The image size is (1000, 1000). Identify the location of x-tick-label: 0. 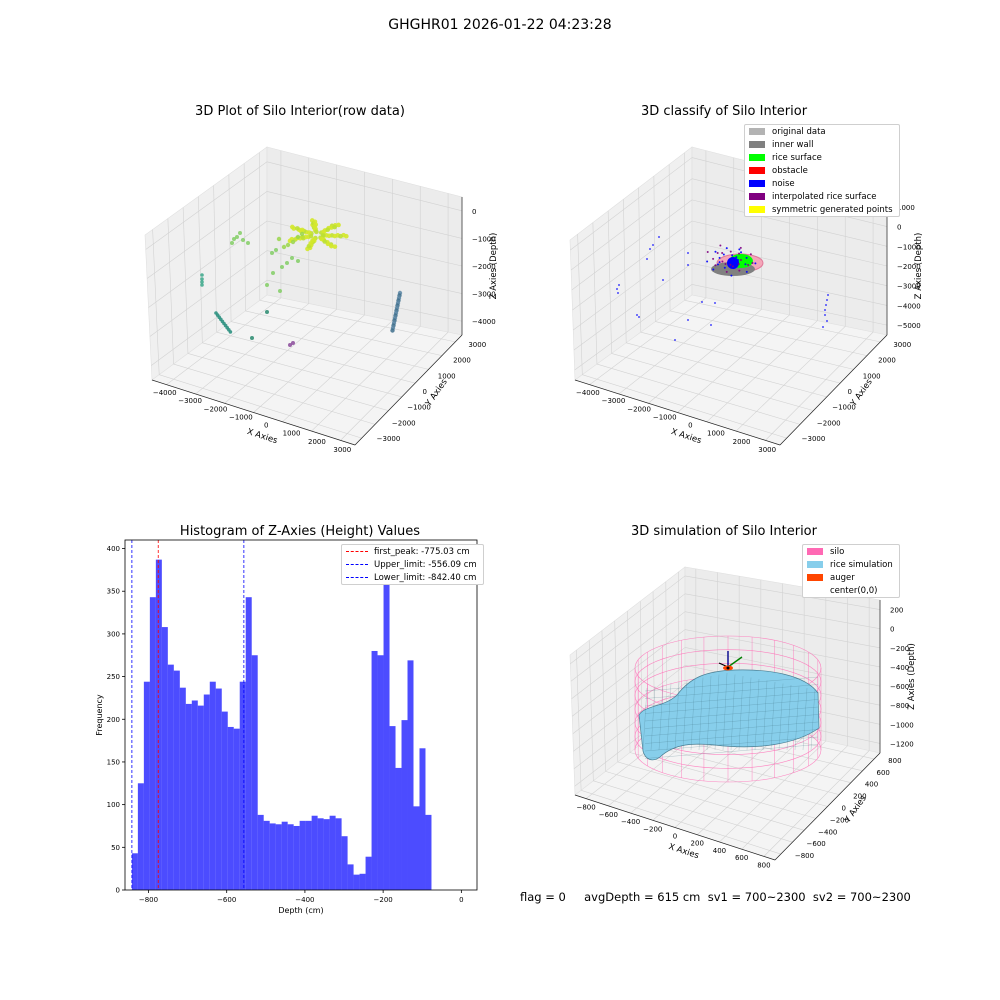
(675, 837).